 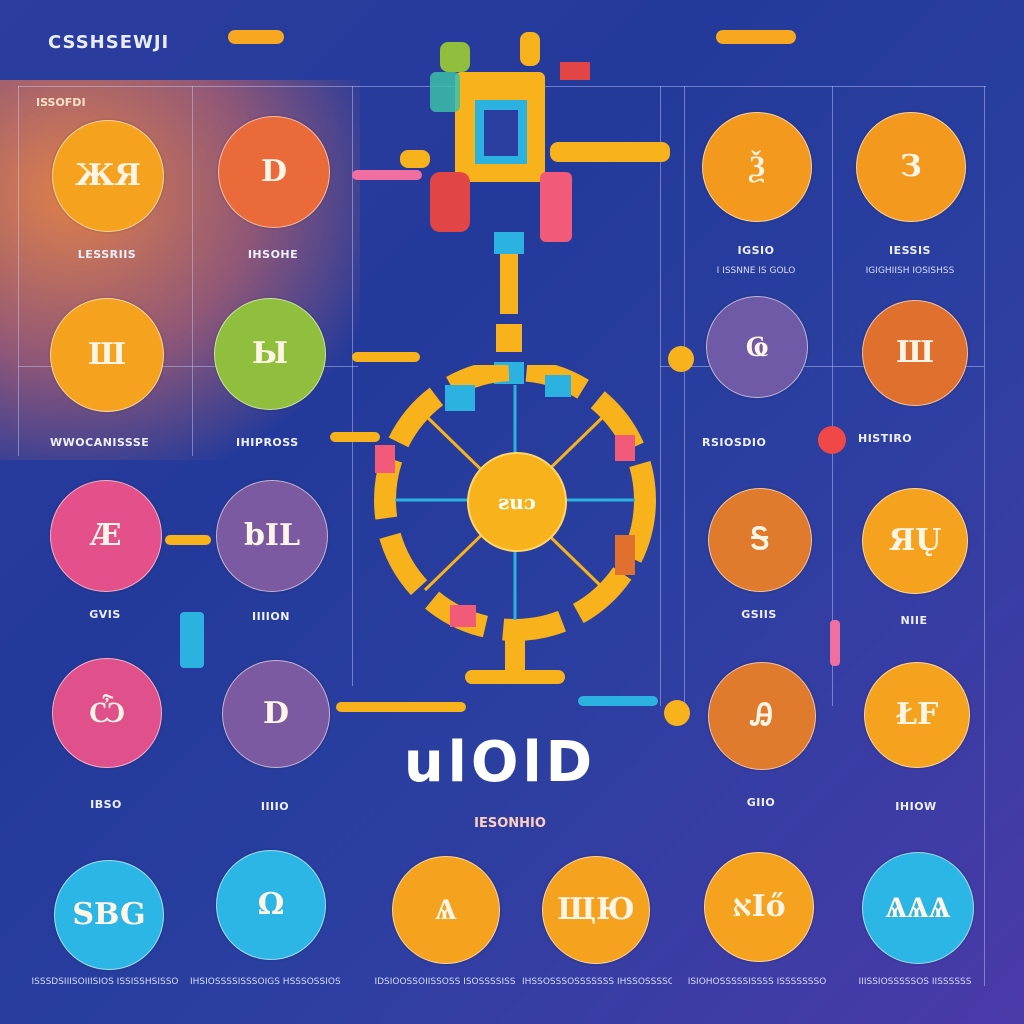 I want to click on node-circle: ЖЯ, so click(x=108, y=176).